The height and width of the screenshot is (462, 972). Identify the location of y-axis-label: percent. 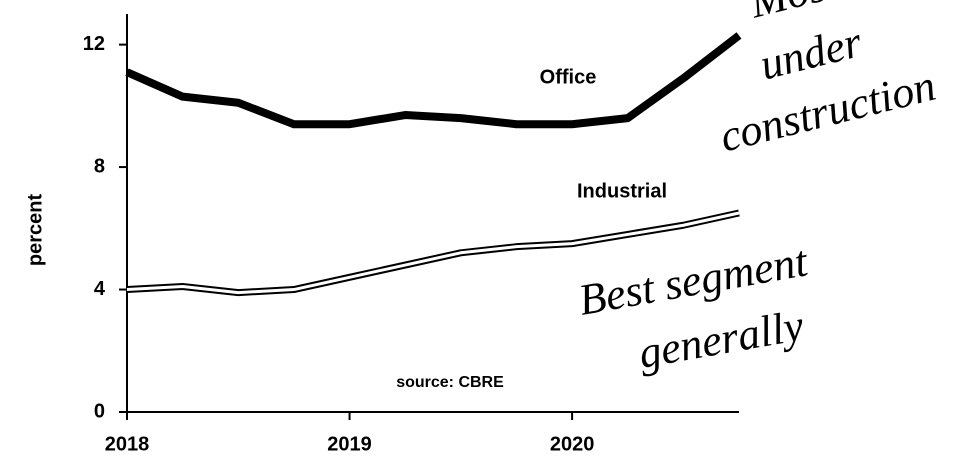
(35, 230).